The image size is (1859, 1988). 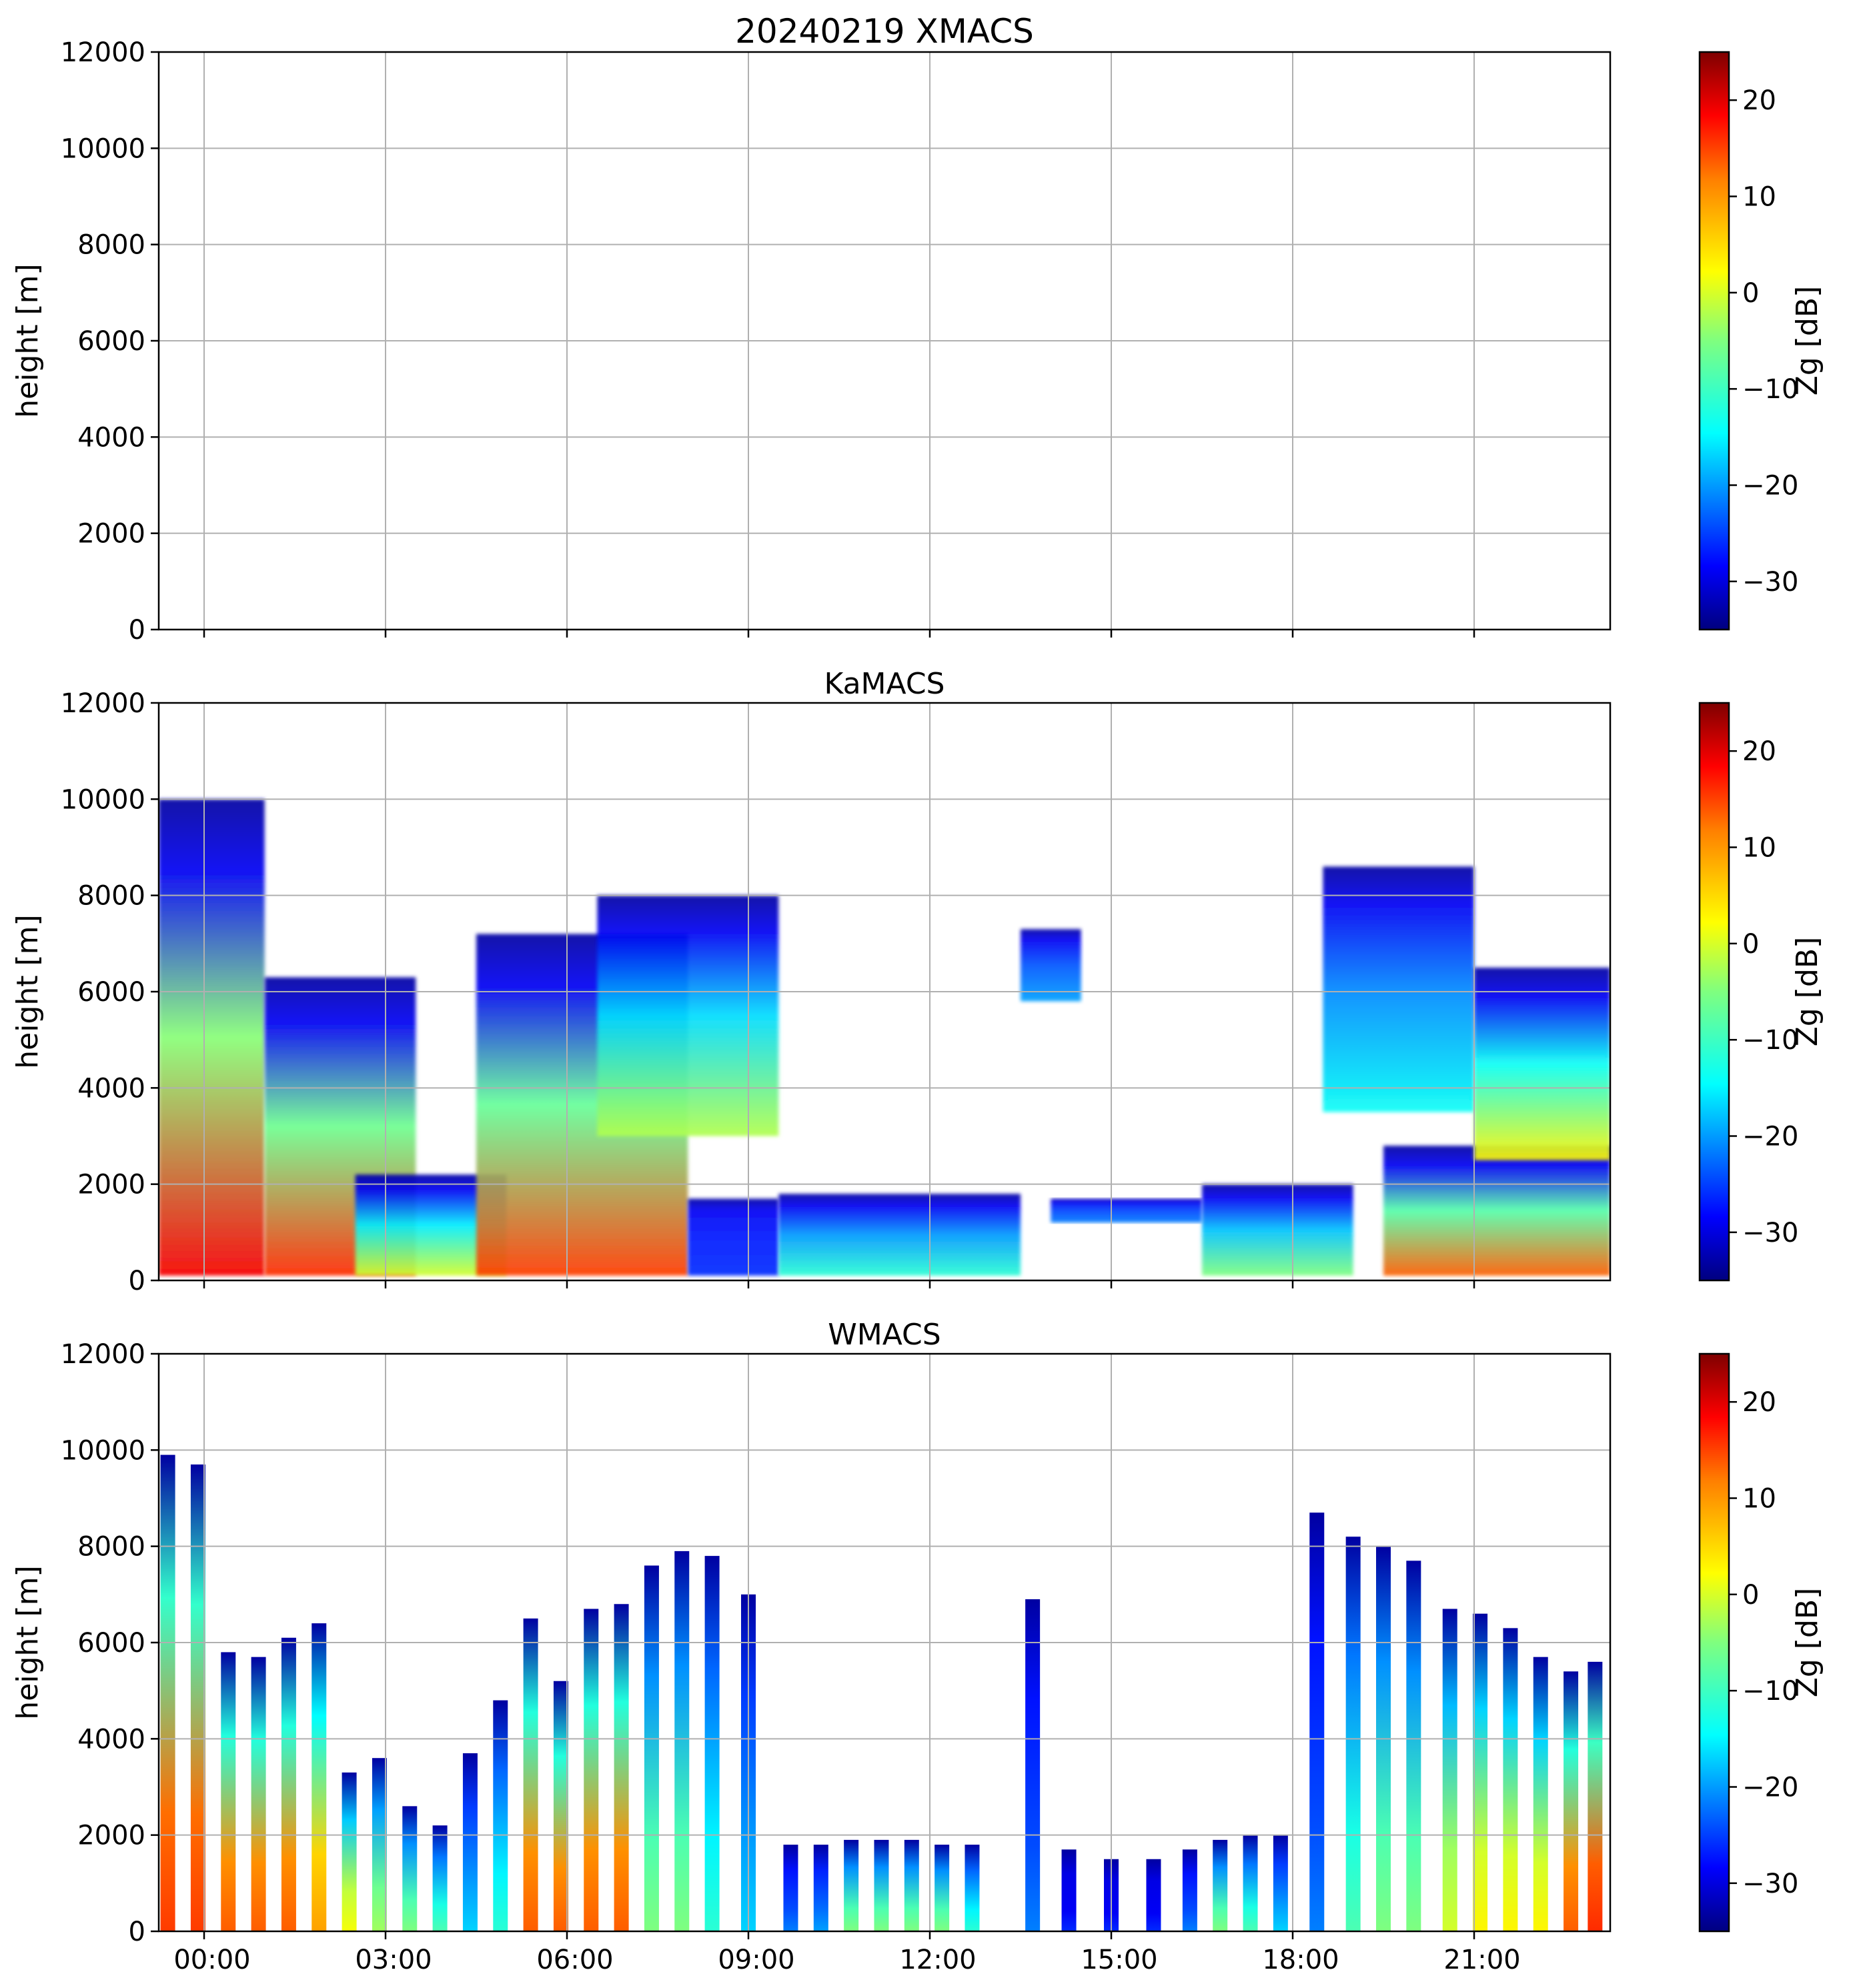 I want to click on kamacs-y-ticks: 0 2000 4000 6000 8000 10000 12000, so click(x=110, y=992).